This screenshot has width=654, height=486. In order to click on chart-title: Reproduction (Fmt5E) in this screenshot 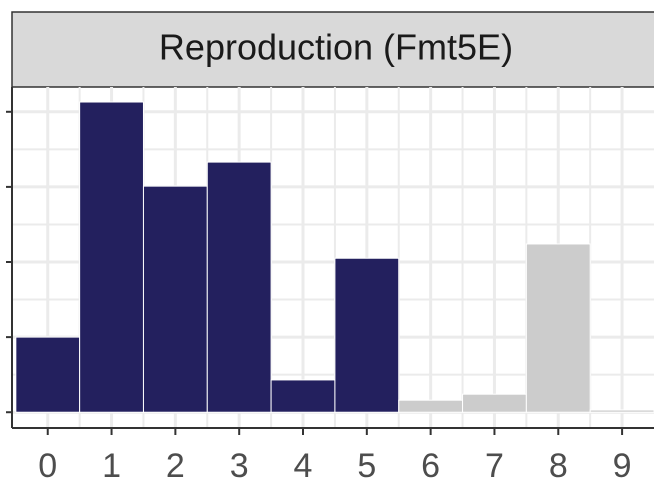, I will do `click(336, 47)`.